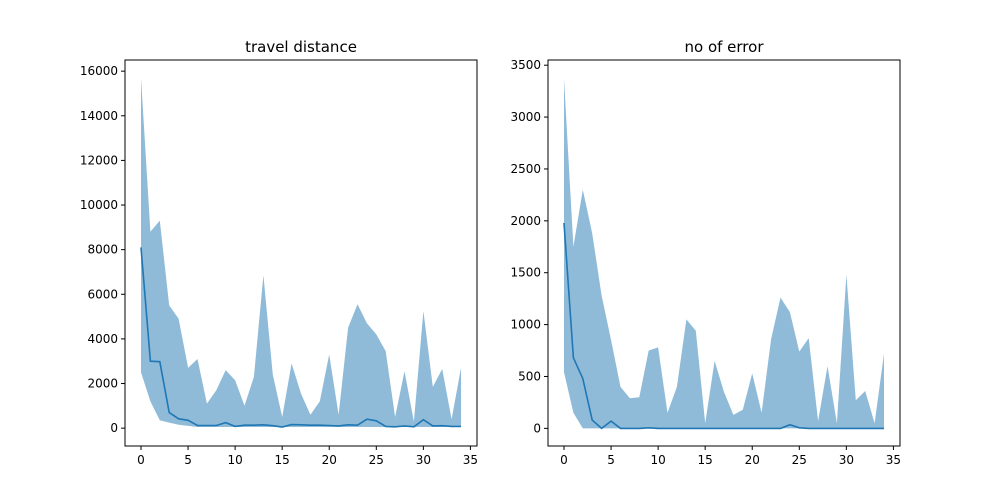 The width and height of the screenshot is (1000, 500). I want to click on y-tick-label: 2500, so click(525, 169).